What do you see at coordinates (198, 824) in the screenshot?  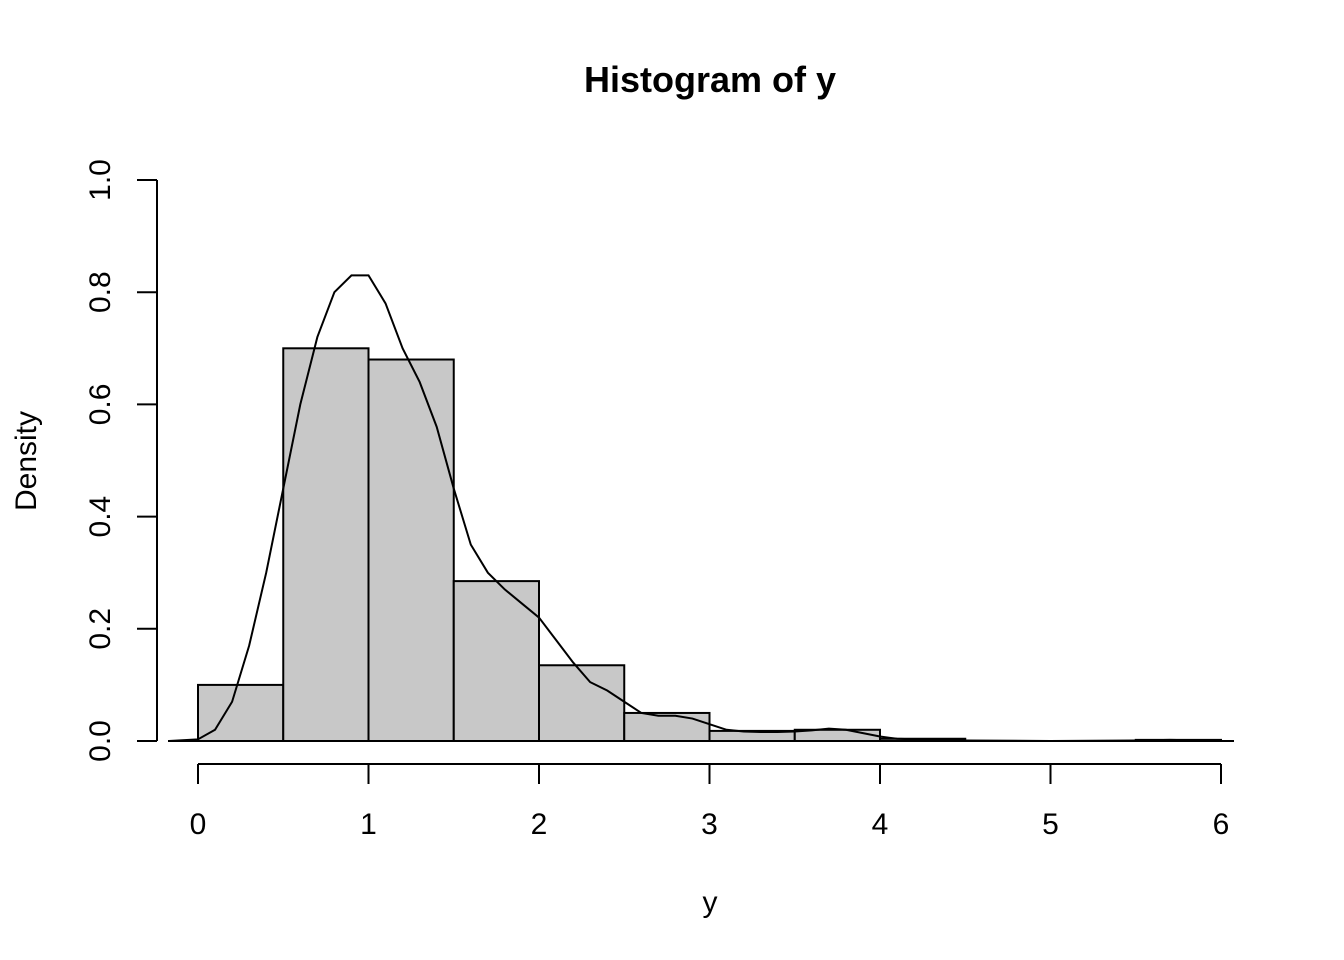 I see `x-tick-label: 0` at bounding box center [198, 824].